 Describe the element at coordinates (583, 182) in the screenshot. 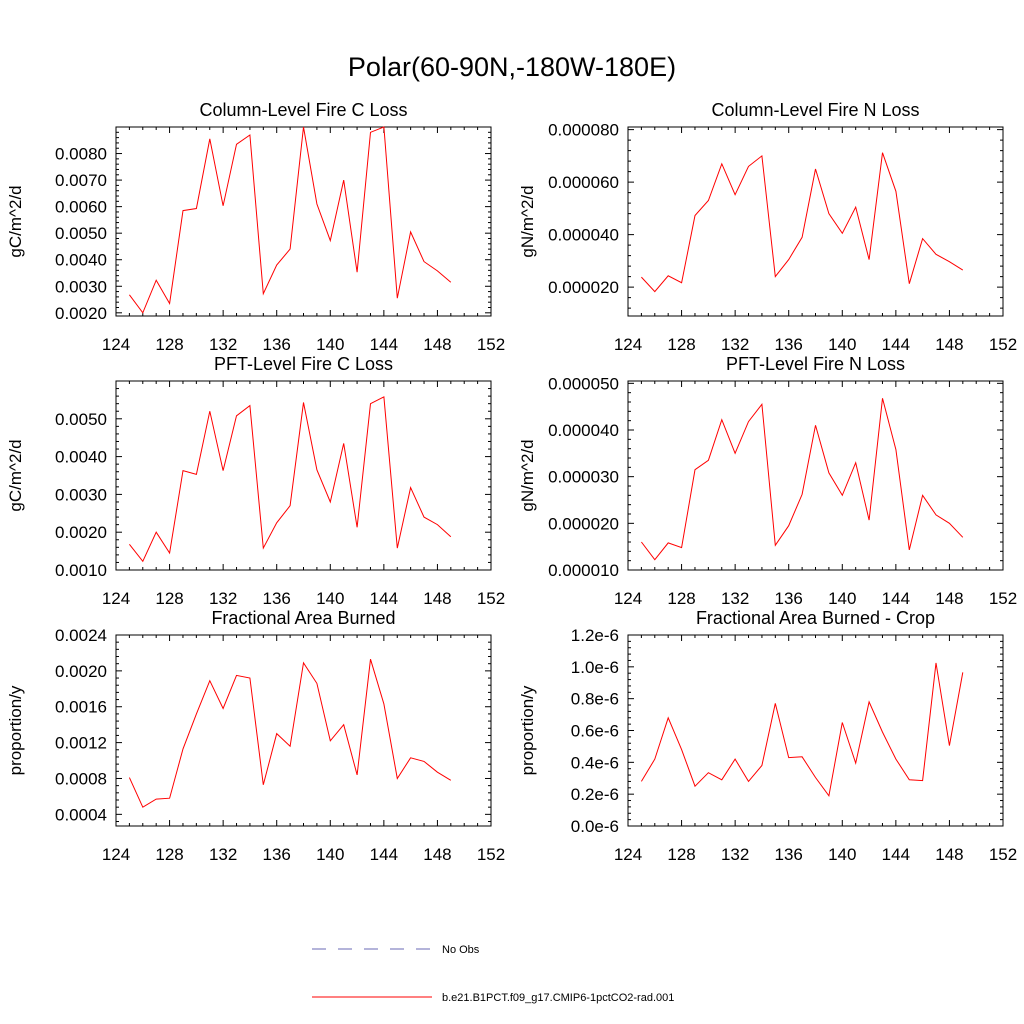

I see `y-tick-label: 0.000060` at that location.